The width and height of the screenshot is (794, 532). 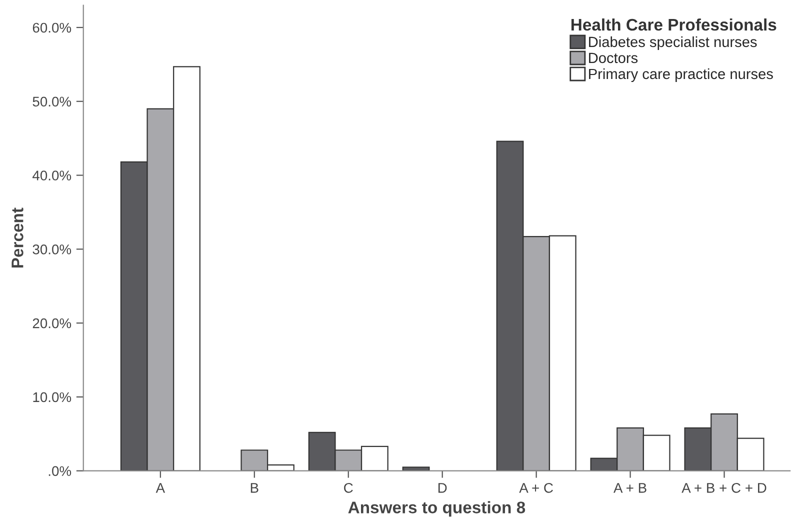 What do you see at coordinates (52, 175) in the screenshot?
I see `y-tick-label: 40.0%` at bounding box center [52, 175].